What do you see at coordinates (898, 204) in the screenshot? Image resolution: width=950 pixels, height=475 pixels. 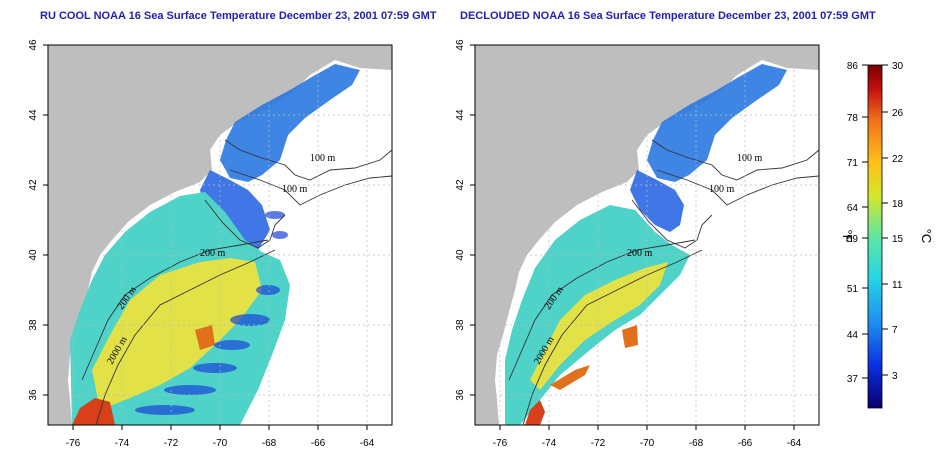 I see `celsius-tick: 18` at bounding box center [898, 204].